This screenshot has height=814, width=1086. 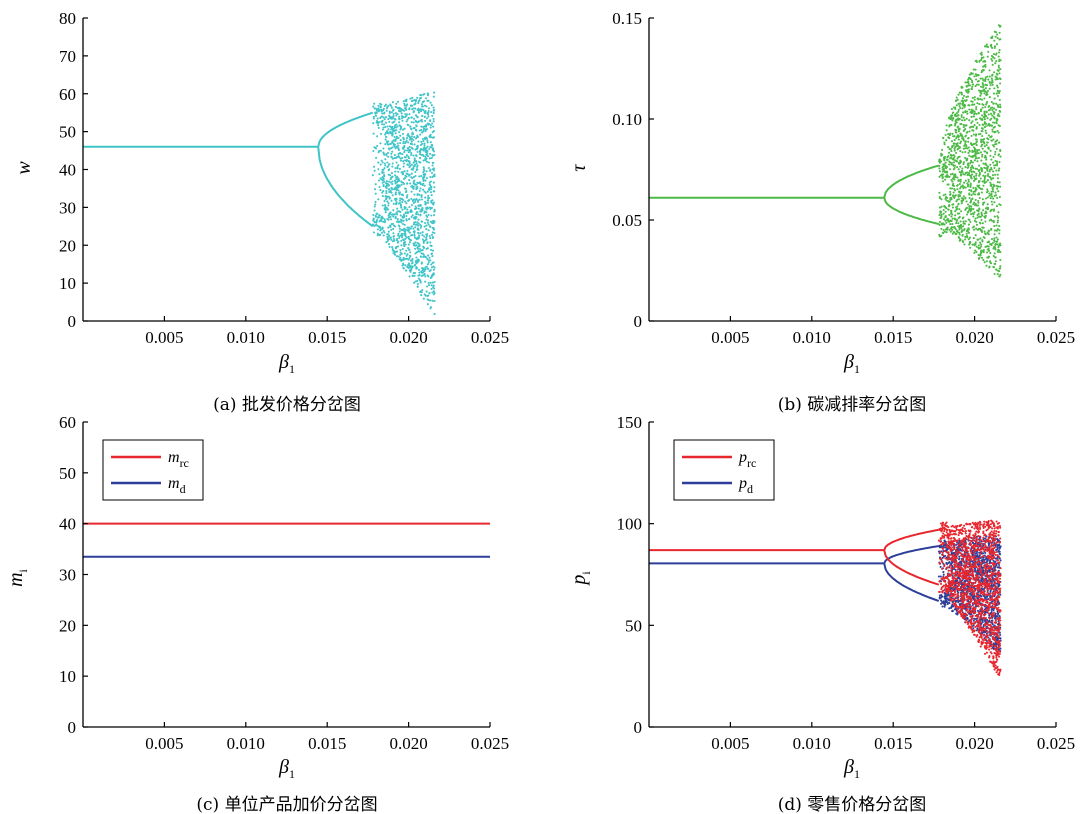 What do you see at coordinates (164, 337) in the screenshot?
I see `x-tick-label-a: 0.005` at bounding box center [164, 337].